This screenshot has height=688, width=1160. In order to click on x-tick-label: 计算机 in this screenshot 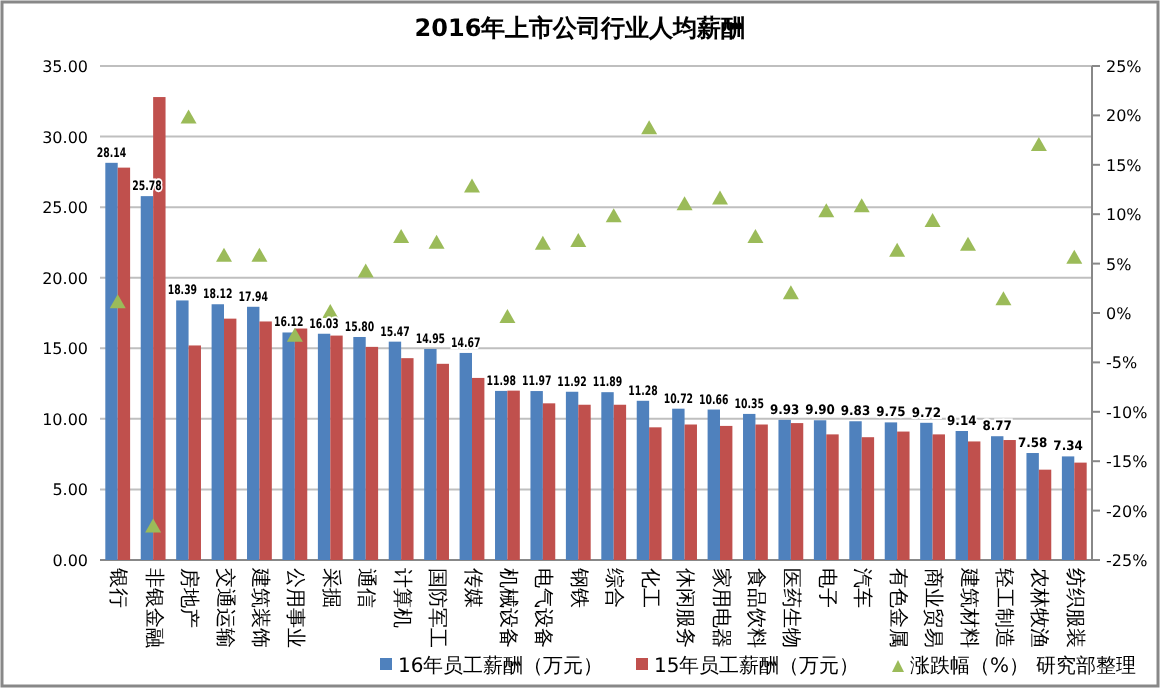, I will do `click(401, 598)`.